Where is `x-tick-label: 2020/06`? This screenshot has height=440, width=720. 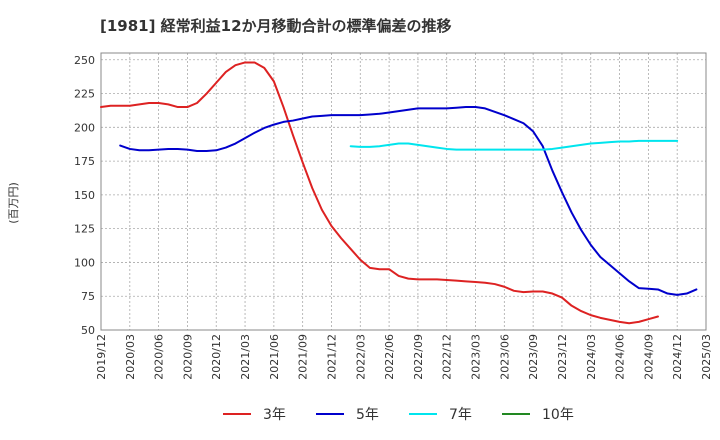 x-tick-label: 2020/06 is located at coordinates (159, 357).